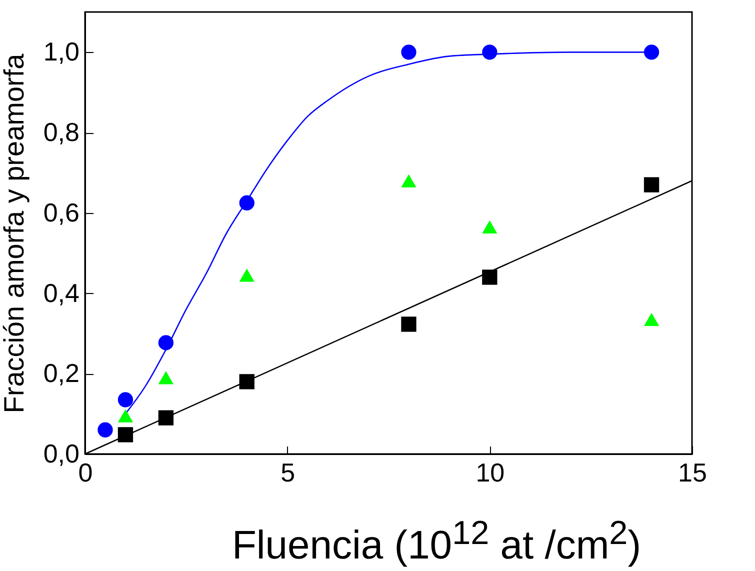 The height and width of the screenshot is (571, 755). I want to click on y-tick-label: 0,4, so click(61, 293).